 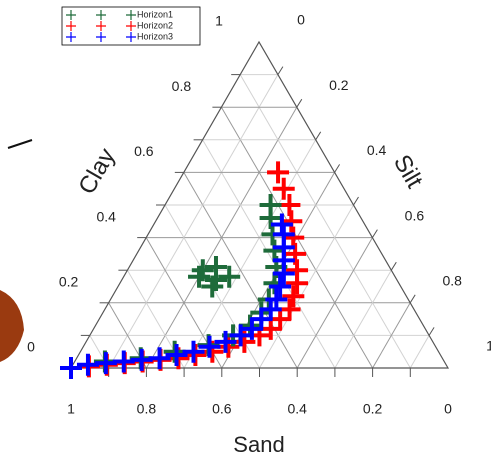 What do you see at coordinates (408, 171) in the screenshot?
I see `axis-title: Silt` at bounding box center [408, 171].